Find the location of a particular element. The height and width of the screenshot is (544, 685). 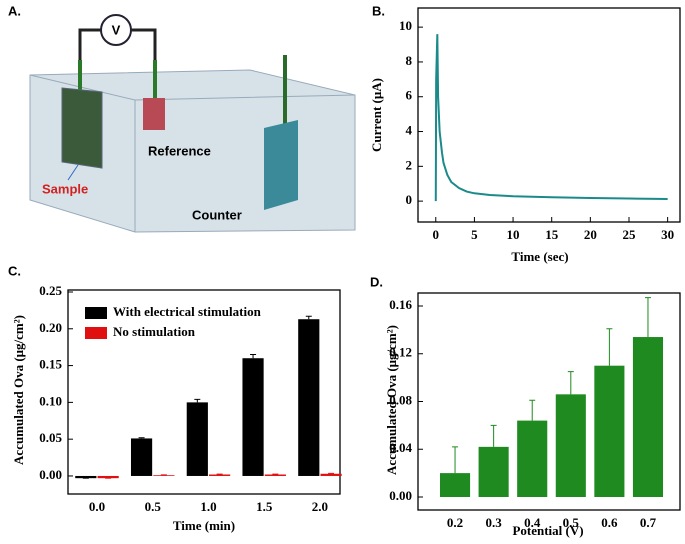

sample-electrode is located at coordinates (82, 128).